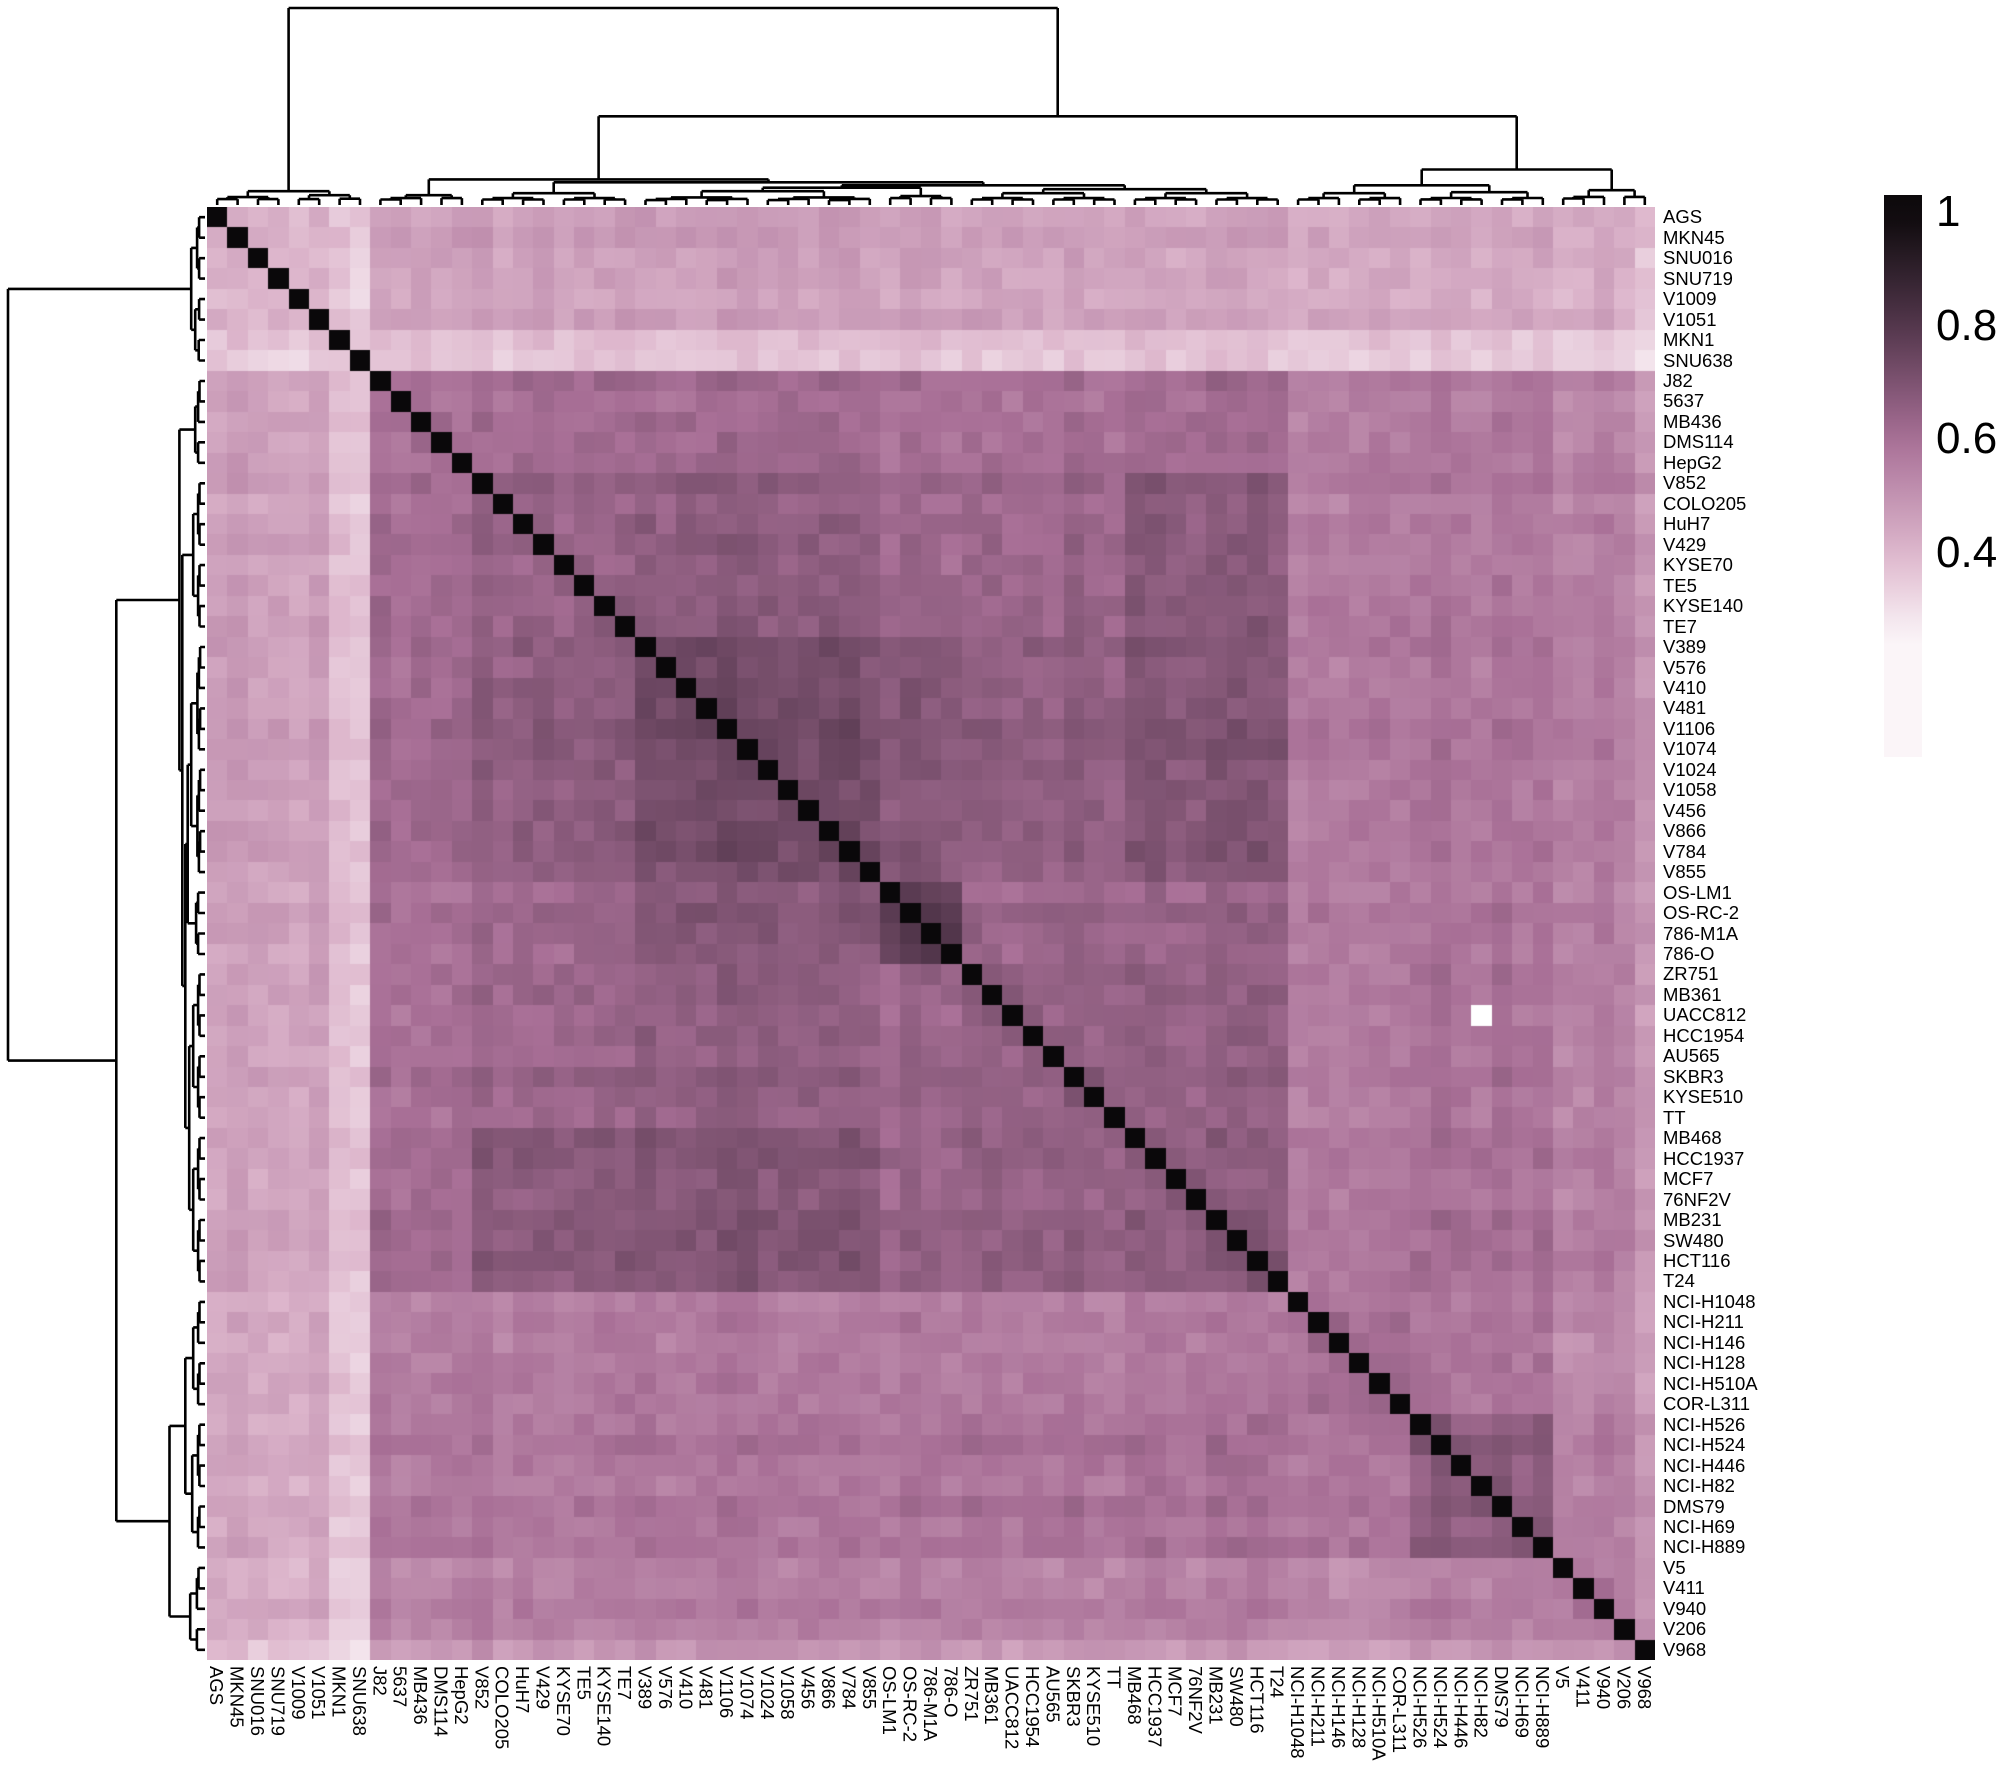 The height and width of the screenshot is (1772, 2000). Describe the element at coordinates (1685, 1649) in the screenshot. I see `row-label: V968` at that location.